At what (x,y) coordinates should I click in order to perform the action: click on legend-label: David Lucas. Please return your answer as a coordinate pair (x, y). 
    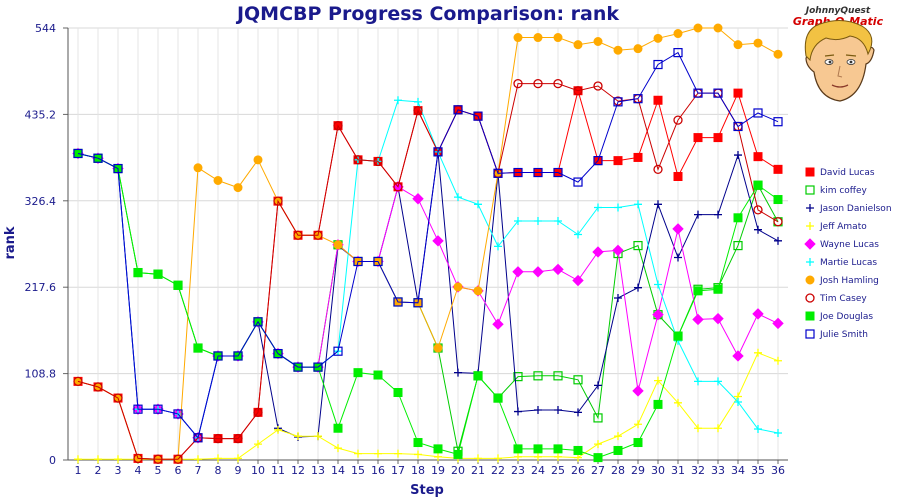
    Looking at the image, I should click on (847, 173).